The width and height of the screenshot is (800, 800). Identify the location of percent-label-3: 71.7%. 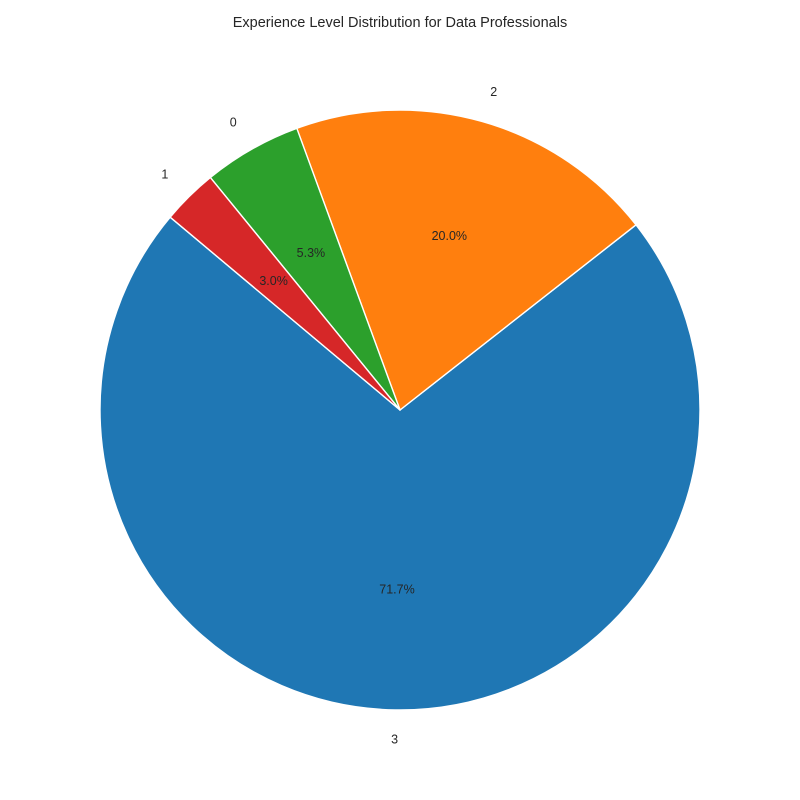
(396, 589).